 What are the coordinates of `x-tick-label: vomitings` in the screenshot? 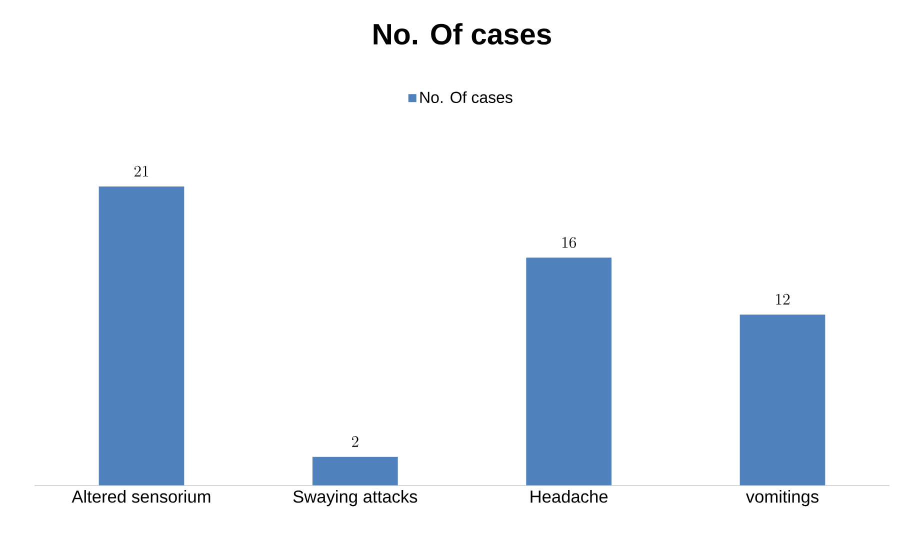 It's located at (782, 498).